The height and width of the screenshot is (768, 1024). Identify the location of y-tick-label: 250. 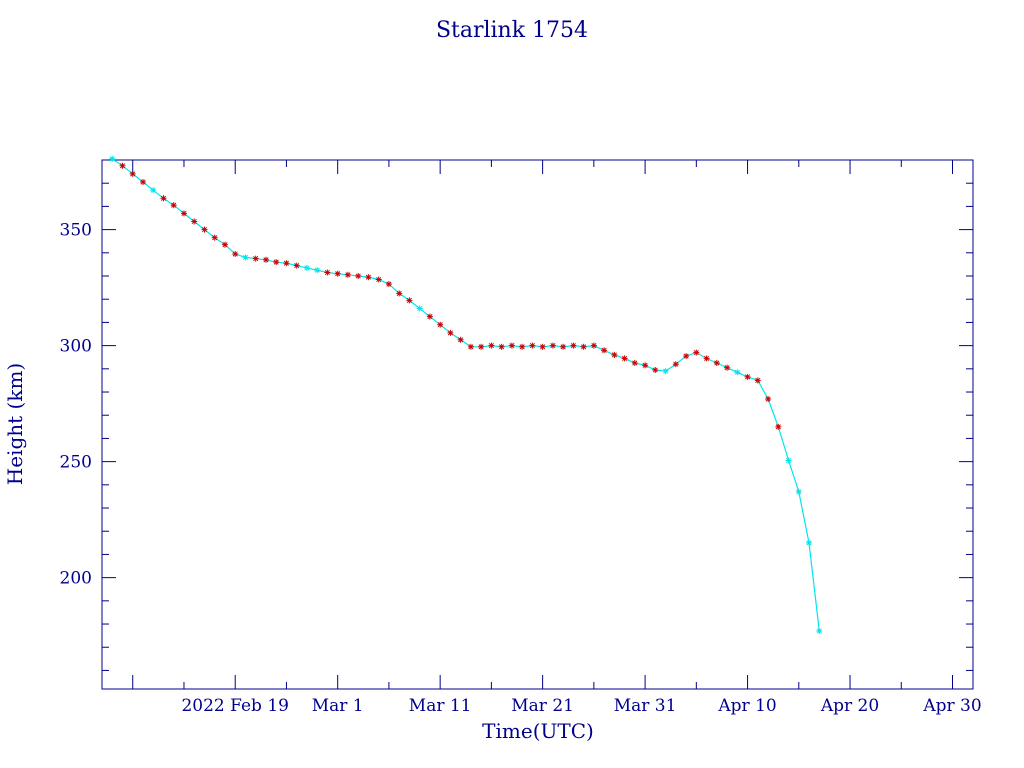
(76, 463).